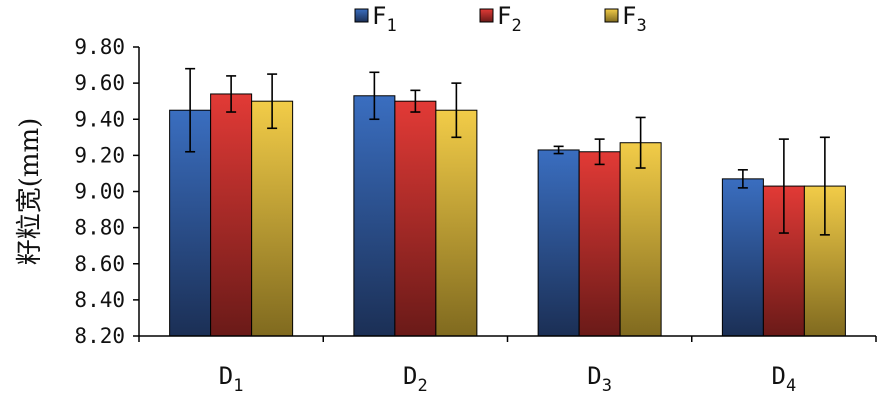 This screenshot has height=413, width=886. I want to click on bar-f2-d3, so click(599, 244).